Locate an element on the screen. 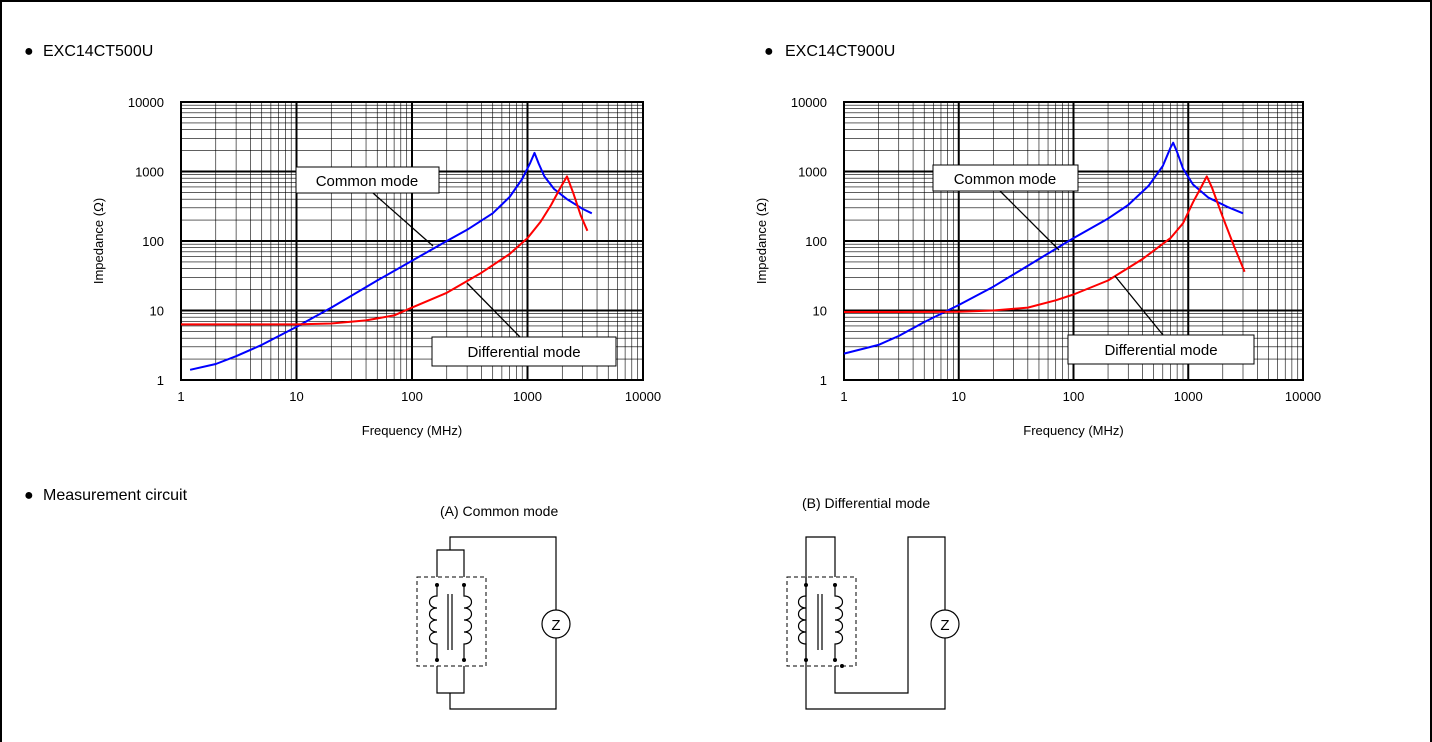  circuit-a-bus-bottom is located at coordinates (450, 680).